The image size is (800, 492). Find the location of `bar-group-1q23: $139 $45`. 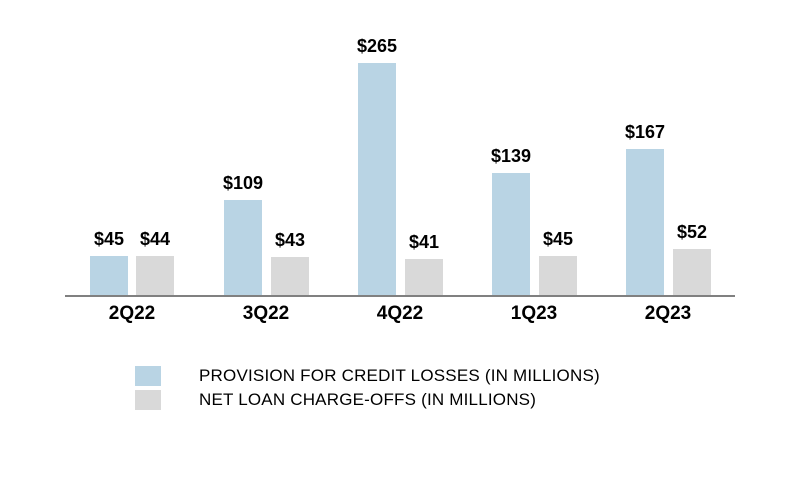

bar-group-1q23: $139 $45 is located at coordinates (534, 150).